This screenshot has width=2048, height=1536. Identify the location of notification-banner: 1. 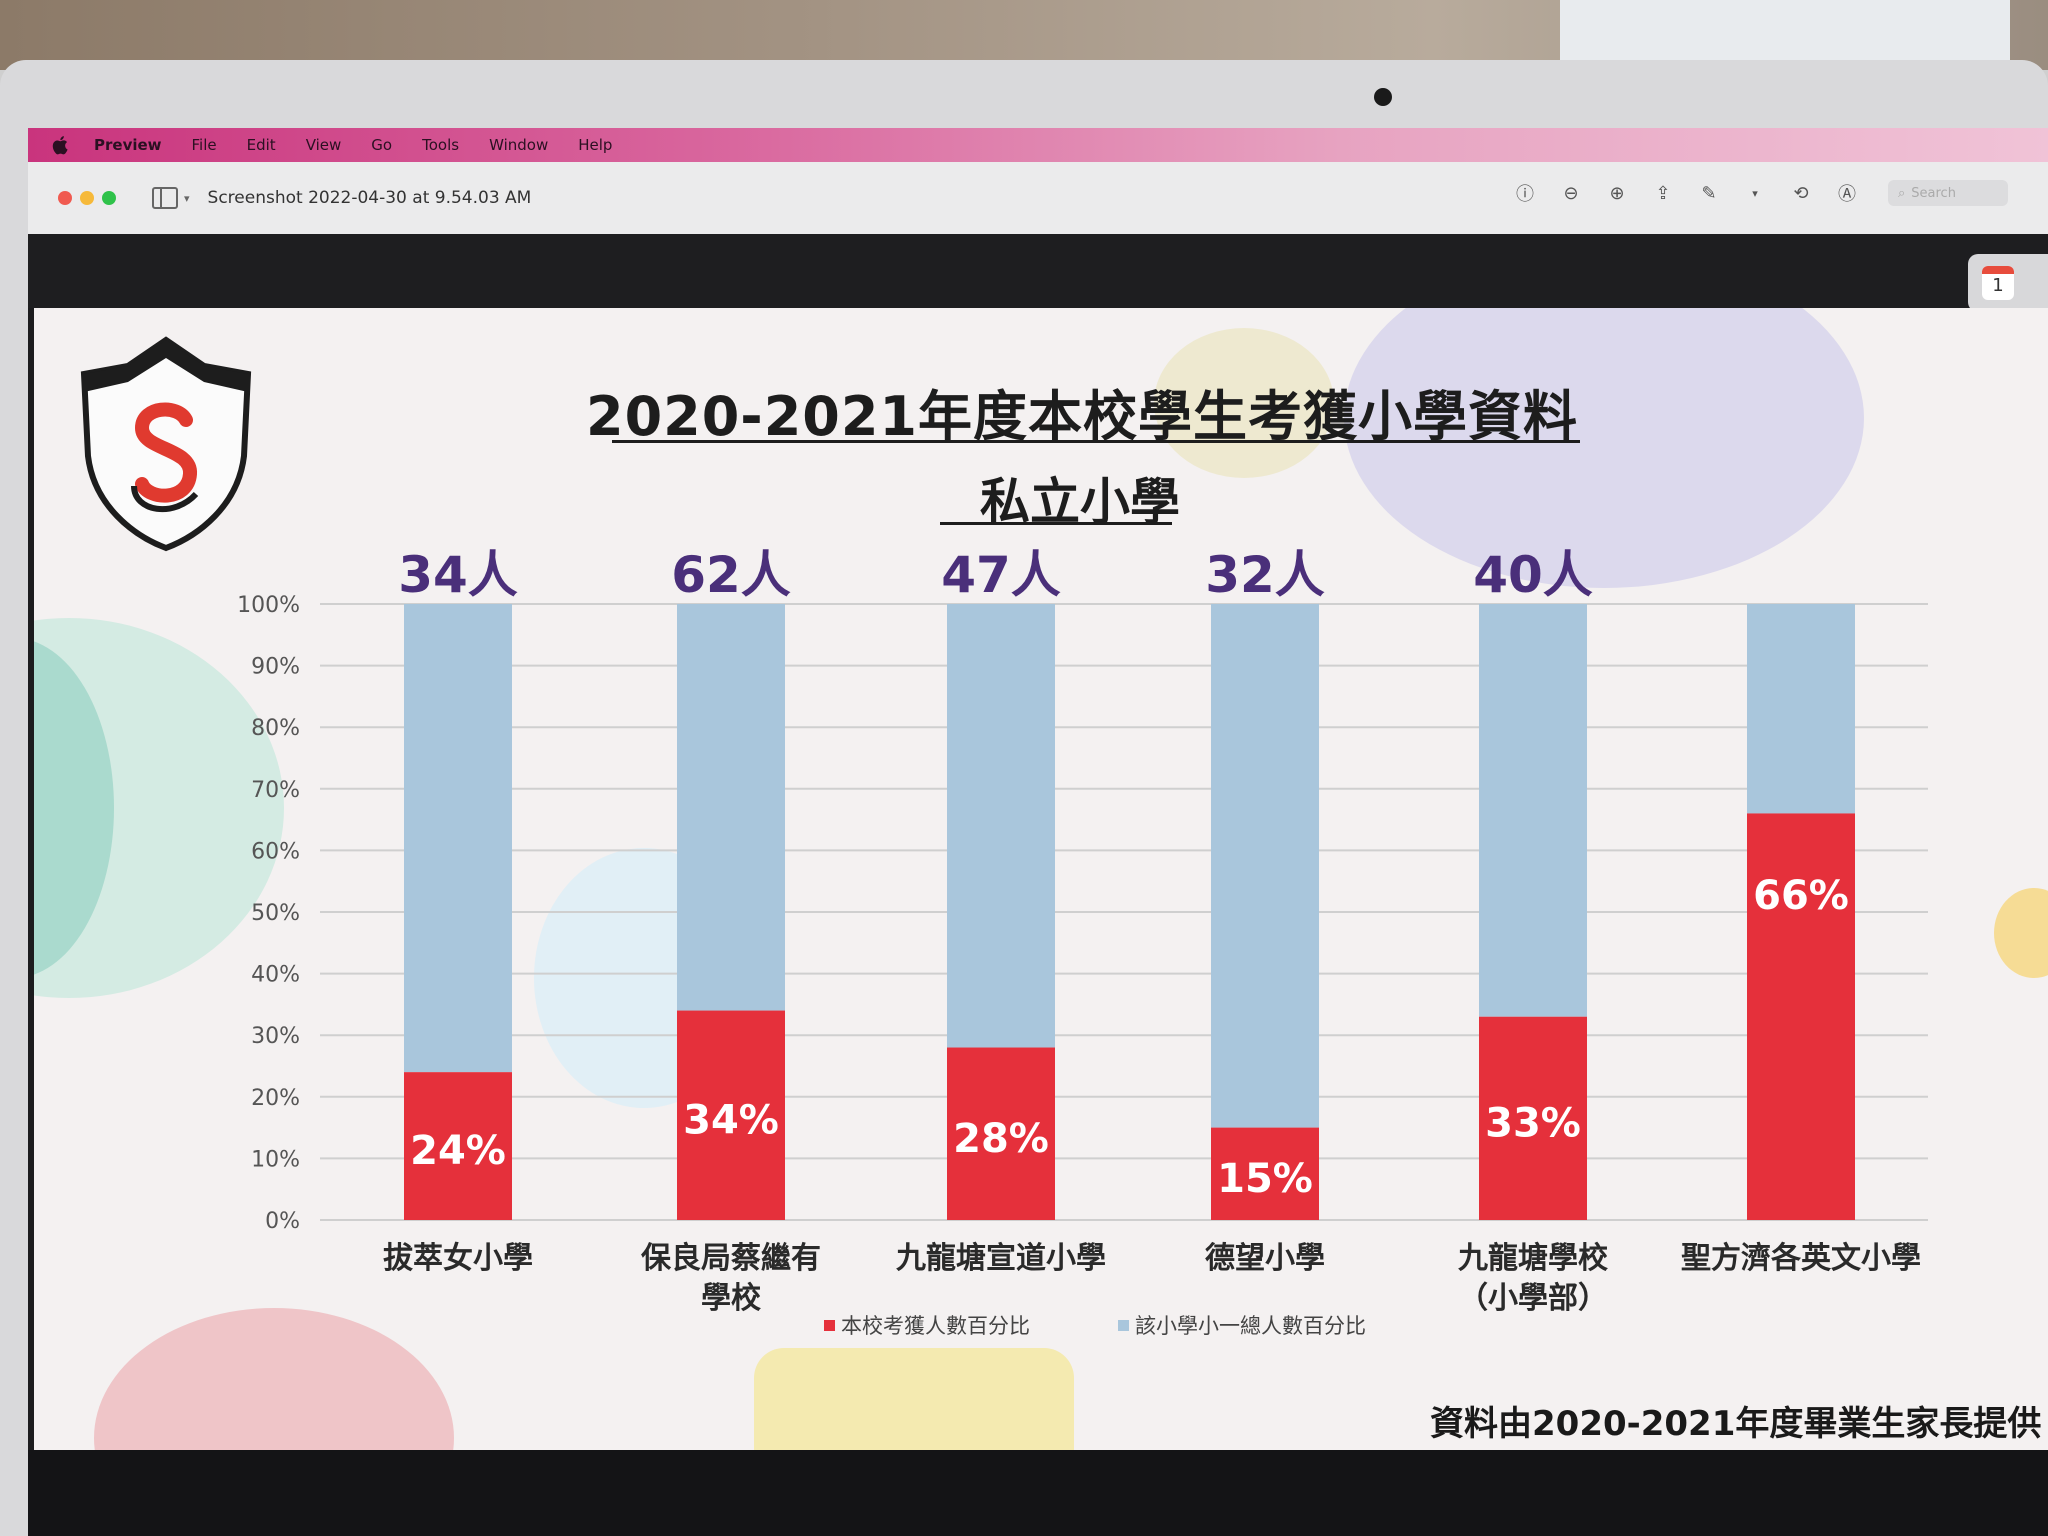
(2008, 283).